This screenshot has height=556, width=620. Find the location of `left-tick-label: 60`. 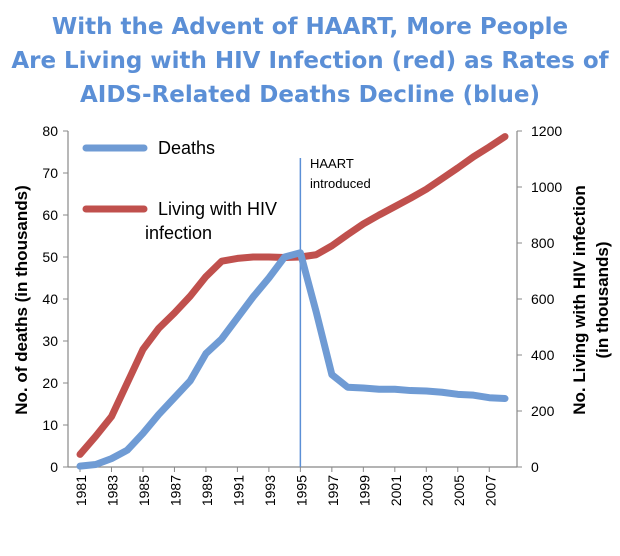

left-tick-label: 60 is located at coordinates (50, 215).